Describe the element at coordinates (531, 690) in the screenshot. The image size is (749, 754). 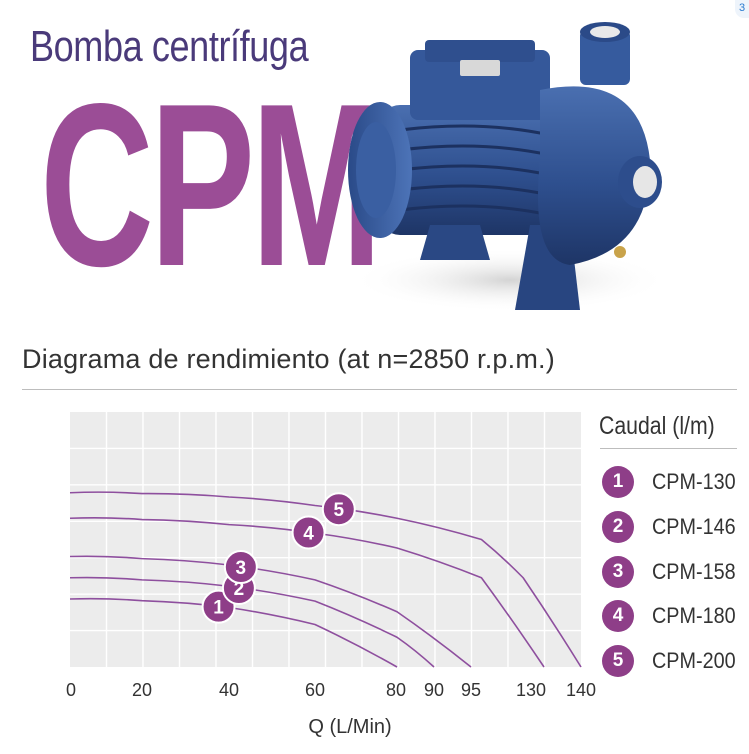
I see `x-tick-label: 130` at that location.